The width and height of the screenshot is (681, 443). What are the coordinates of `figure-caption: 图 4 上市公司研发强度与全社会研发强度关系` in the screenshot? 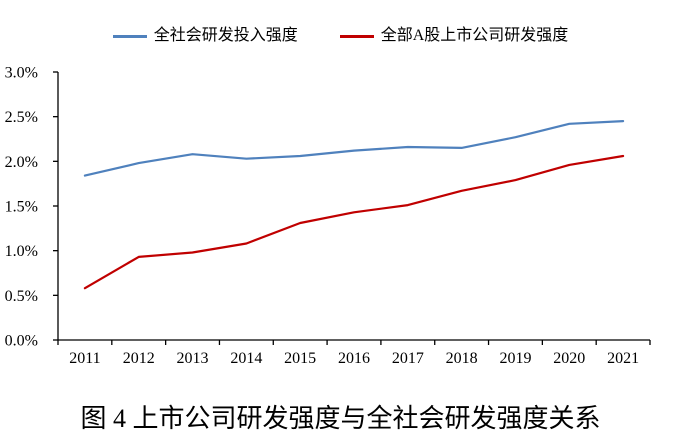 It's located at (340, 418).